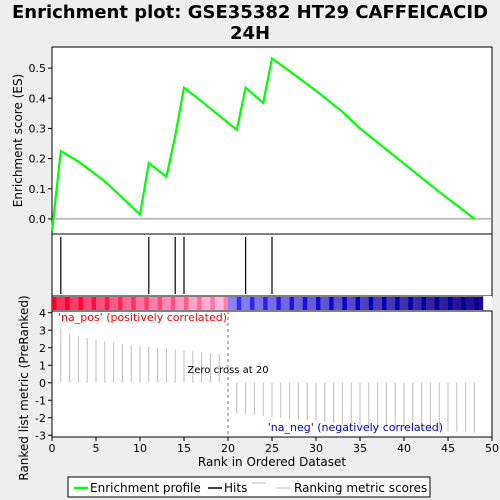 This screenshot has height=500, width=500. Describe the element at coordinates (272, 448) in the screenshot. I see `x-tick-label: 25` at that location.